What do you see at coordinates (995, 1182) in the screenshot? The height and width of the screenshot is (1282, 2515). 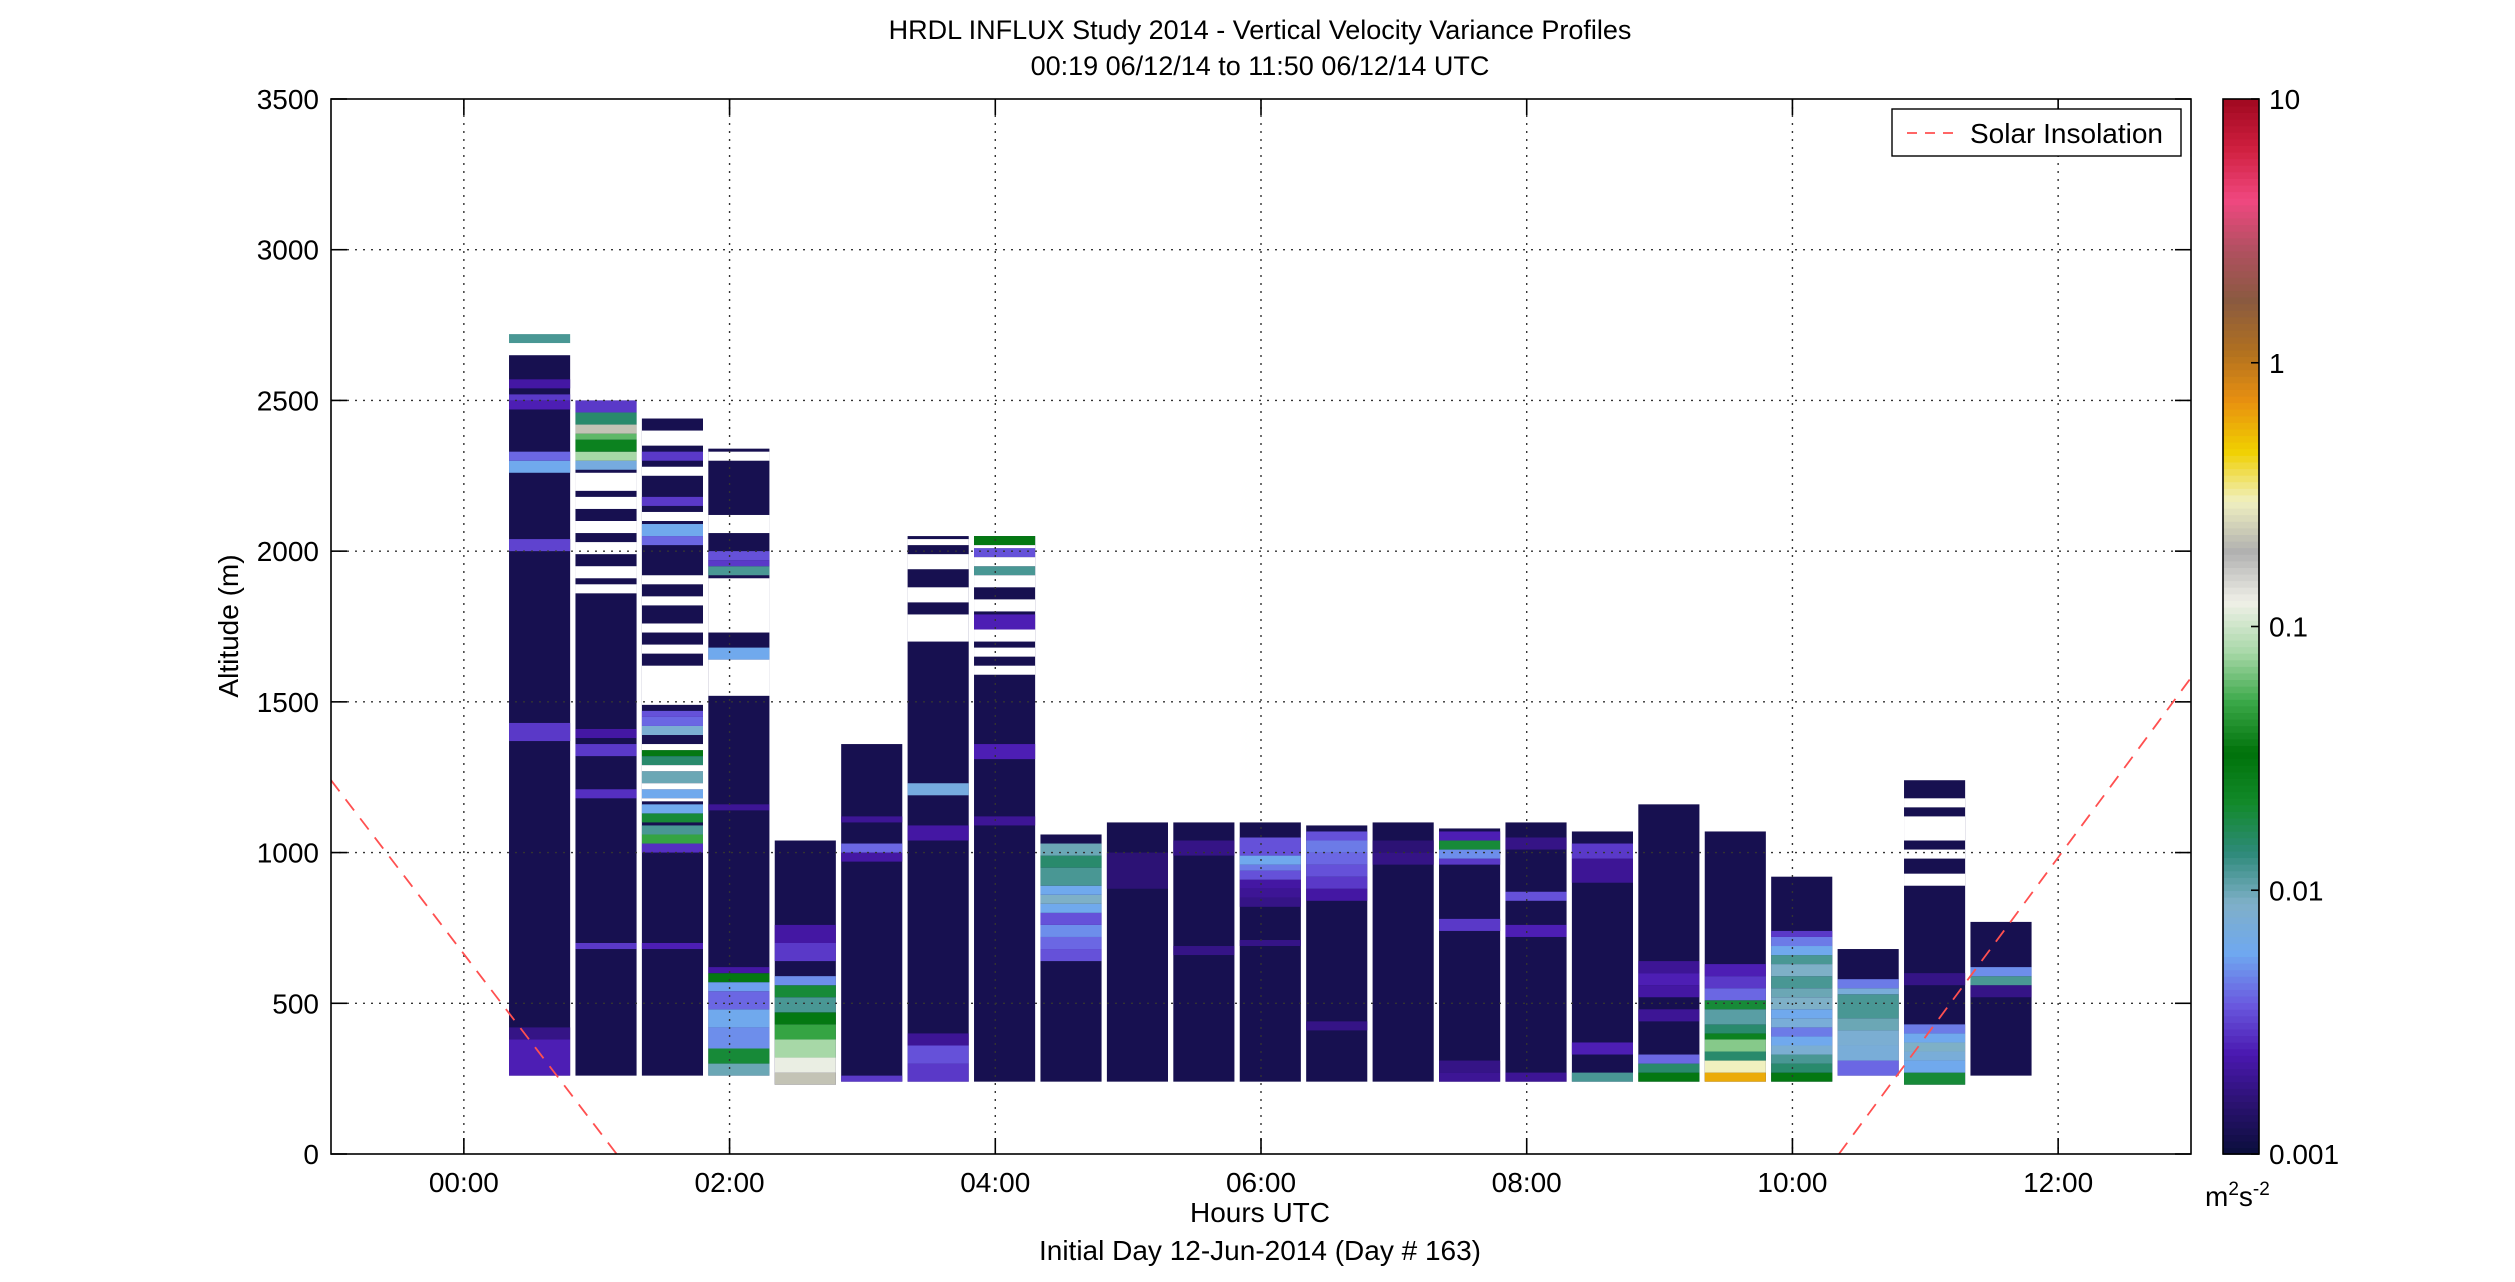 I see `x-tick-label: 04:00` at bounding box center [995, 1182].